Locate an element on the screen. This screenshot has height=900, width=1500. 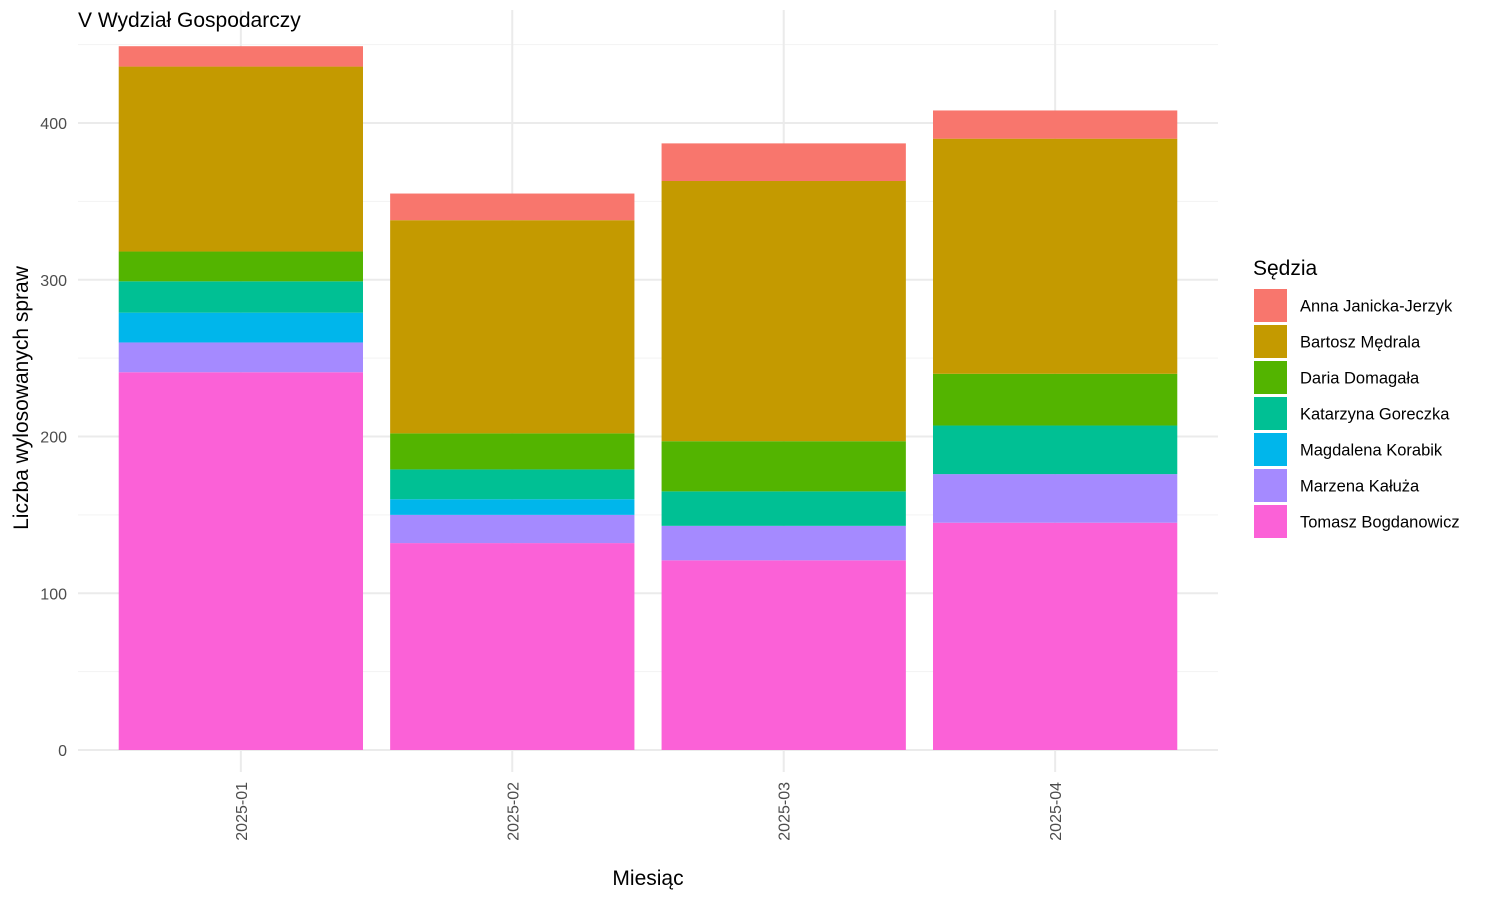
legend-label: Bartosz Mędrala is located at coordinates (1360, 343).